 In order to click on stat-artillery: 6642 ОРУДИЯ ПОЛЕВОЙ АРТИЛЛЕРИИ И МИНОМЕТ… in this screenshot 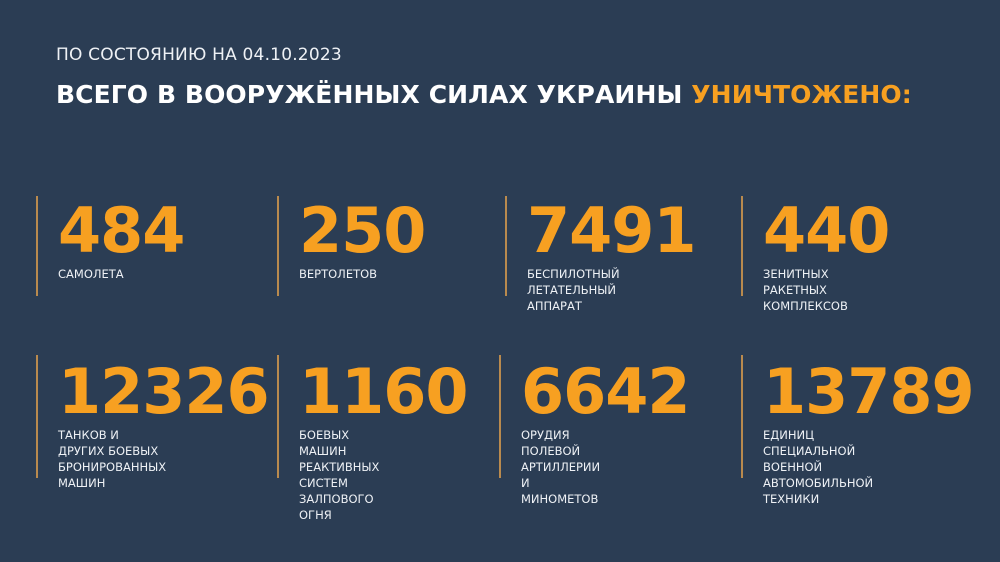, I will do `click(595, 430)`.